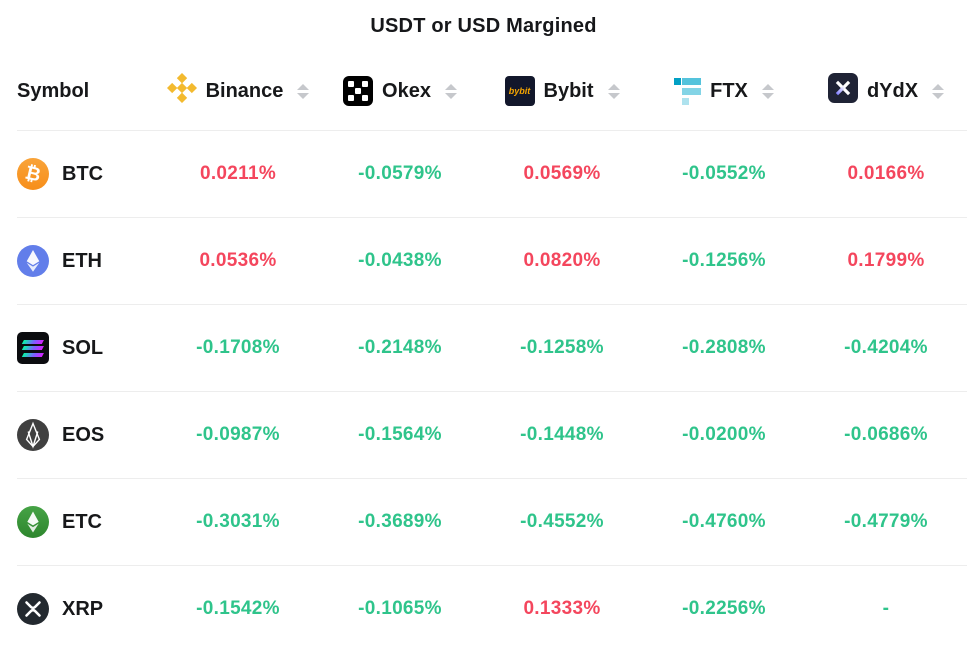 This screenshot has width=967, height=656. I want to click on symbol-cell: ETC, so click(87, 522).